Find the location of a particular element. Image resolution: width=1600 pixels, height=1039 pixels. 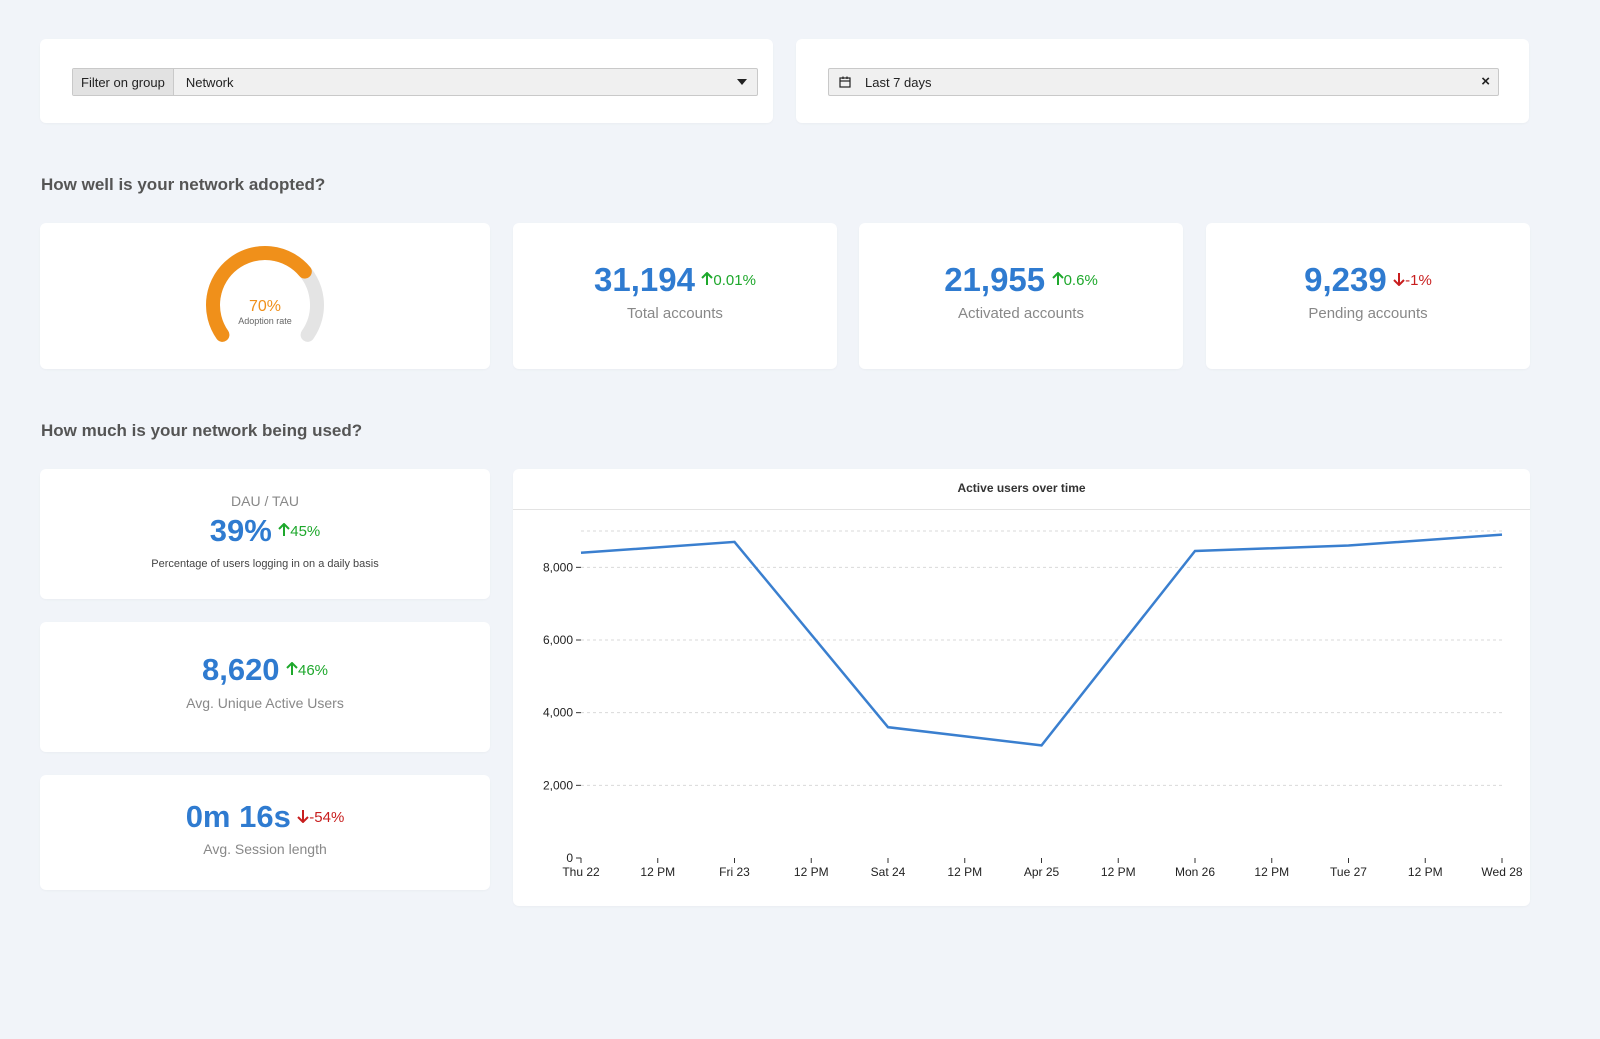

activated-accounts-label: Activated accounts is located at coordinates (1021, 313).